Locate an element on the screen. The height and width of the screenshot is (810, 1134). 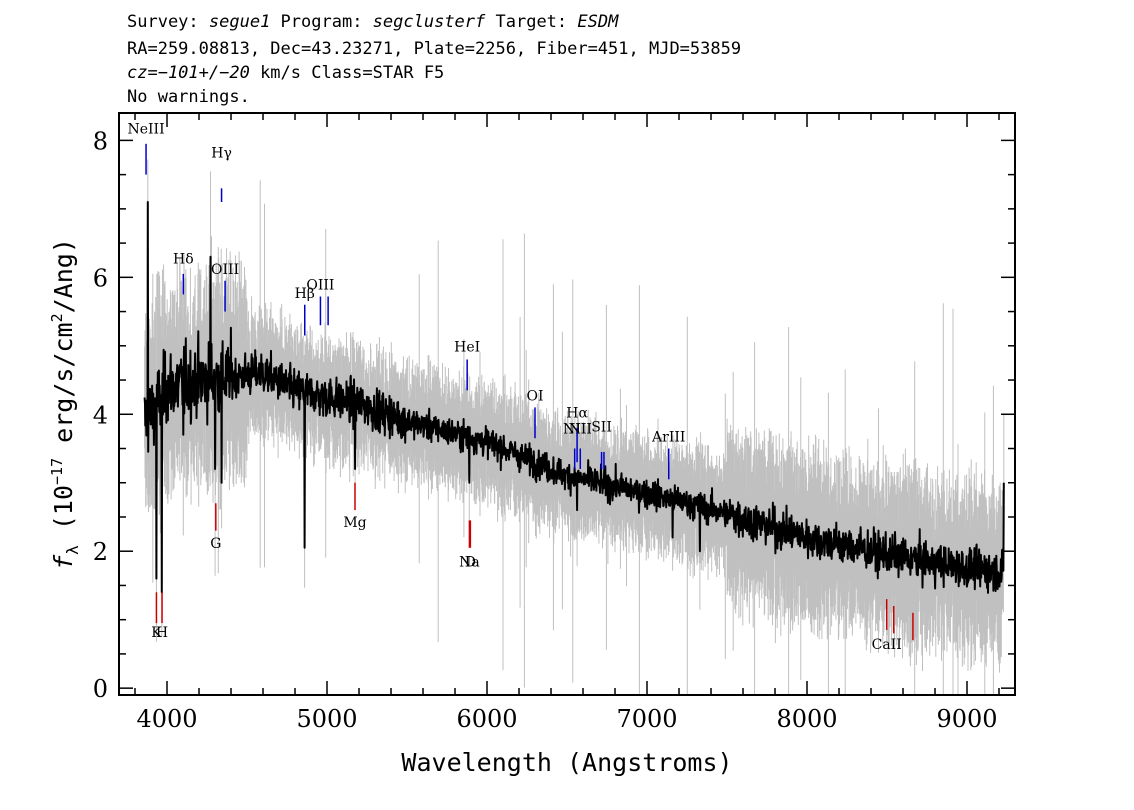
absorption-line-label: D is located at coordinates (470, 562).